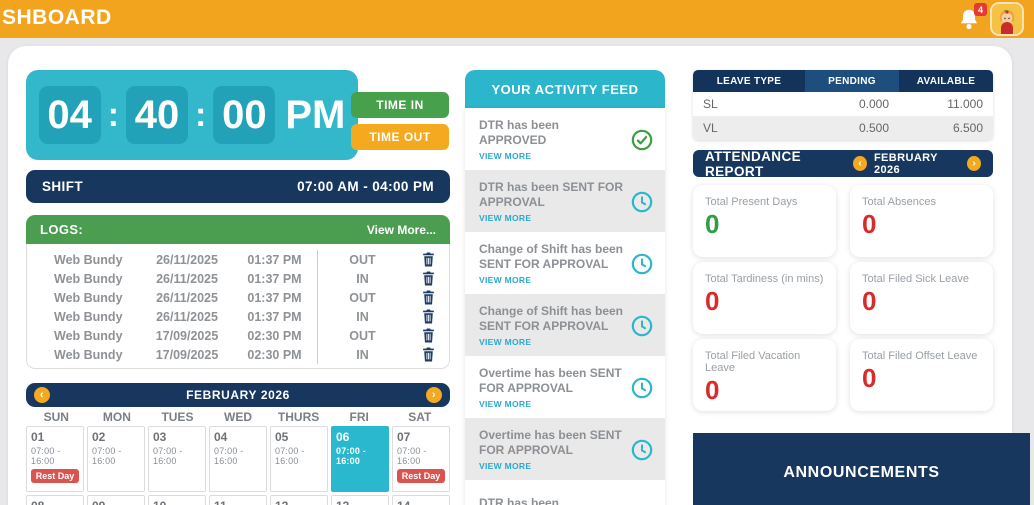 This screenshot has width=1034, height=505. Describe the element at coordinates (238, 417) in the screenshot. I see `weekday-label: WED` at that location.